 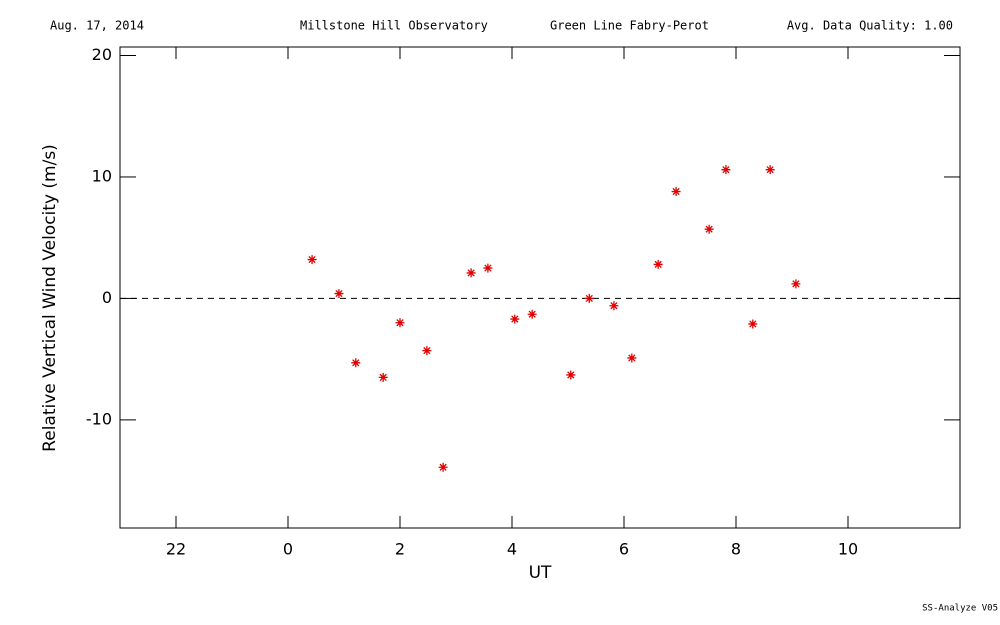 I want to click on x-tick-label: 0, so click(x=288, y=549).